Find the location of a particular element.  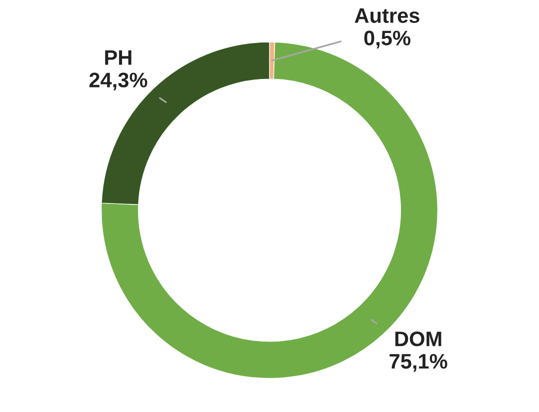

slice-label: PH is located at coordinates (118, 57).